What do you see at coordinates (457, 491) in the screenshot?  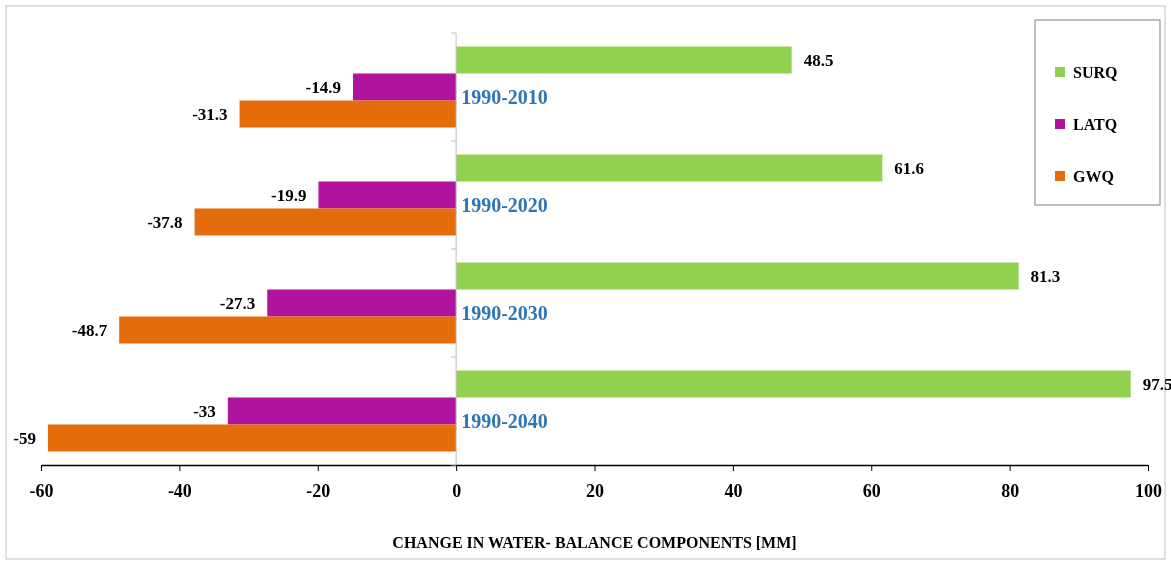 I see `x-tick-label: 0` at bounding box center [457, 491].